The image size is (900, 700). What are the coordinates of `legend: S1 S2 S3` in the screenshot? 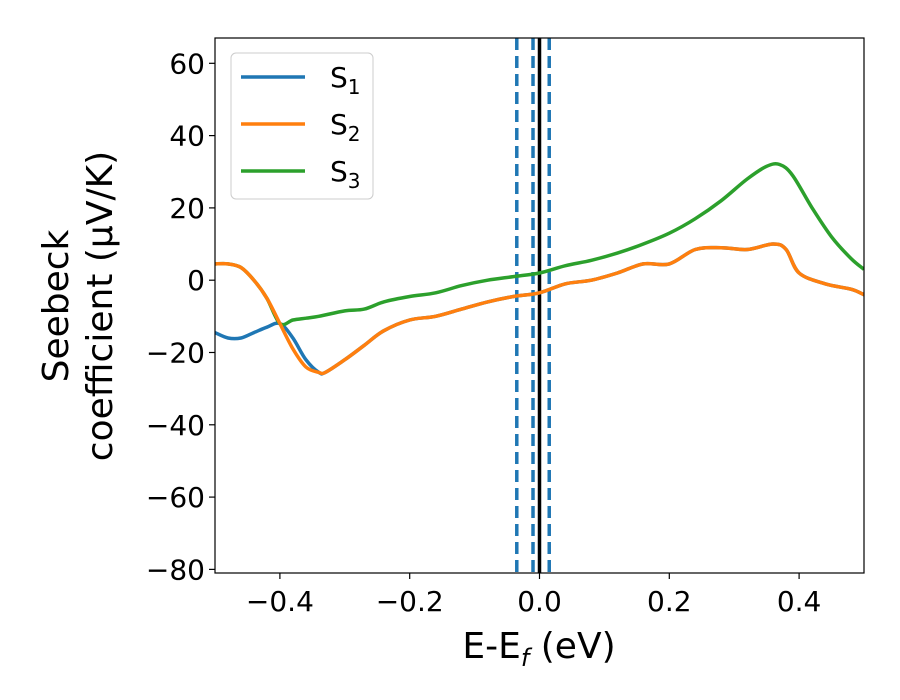 It's located at (302, 126).